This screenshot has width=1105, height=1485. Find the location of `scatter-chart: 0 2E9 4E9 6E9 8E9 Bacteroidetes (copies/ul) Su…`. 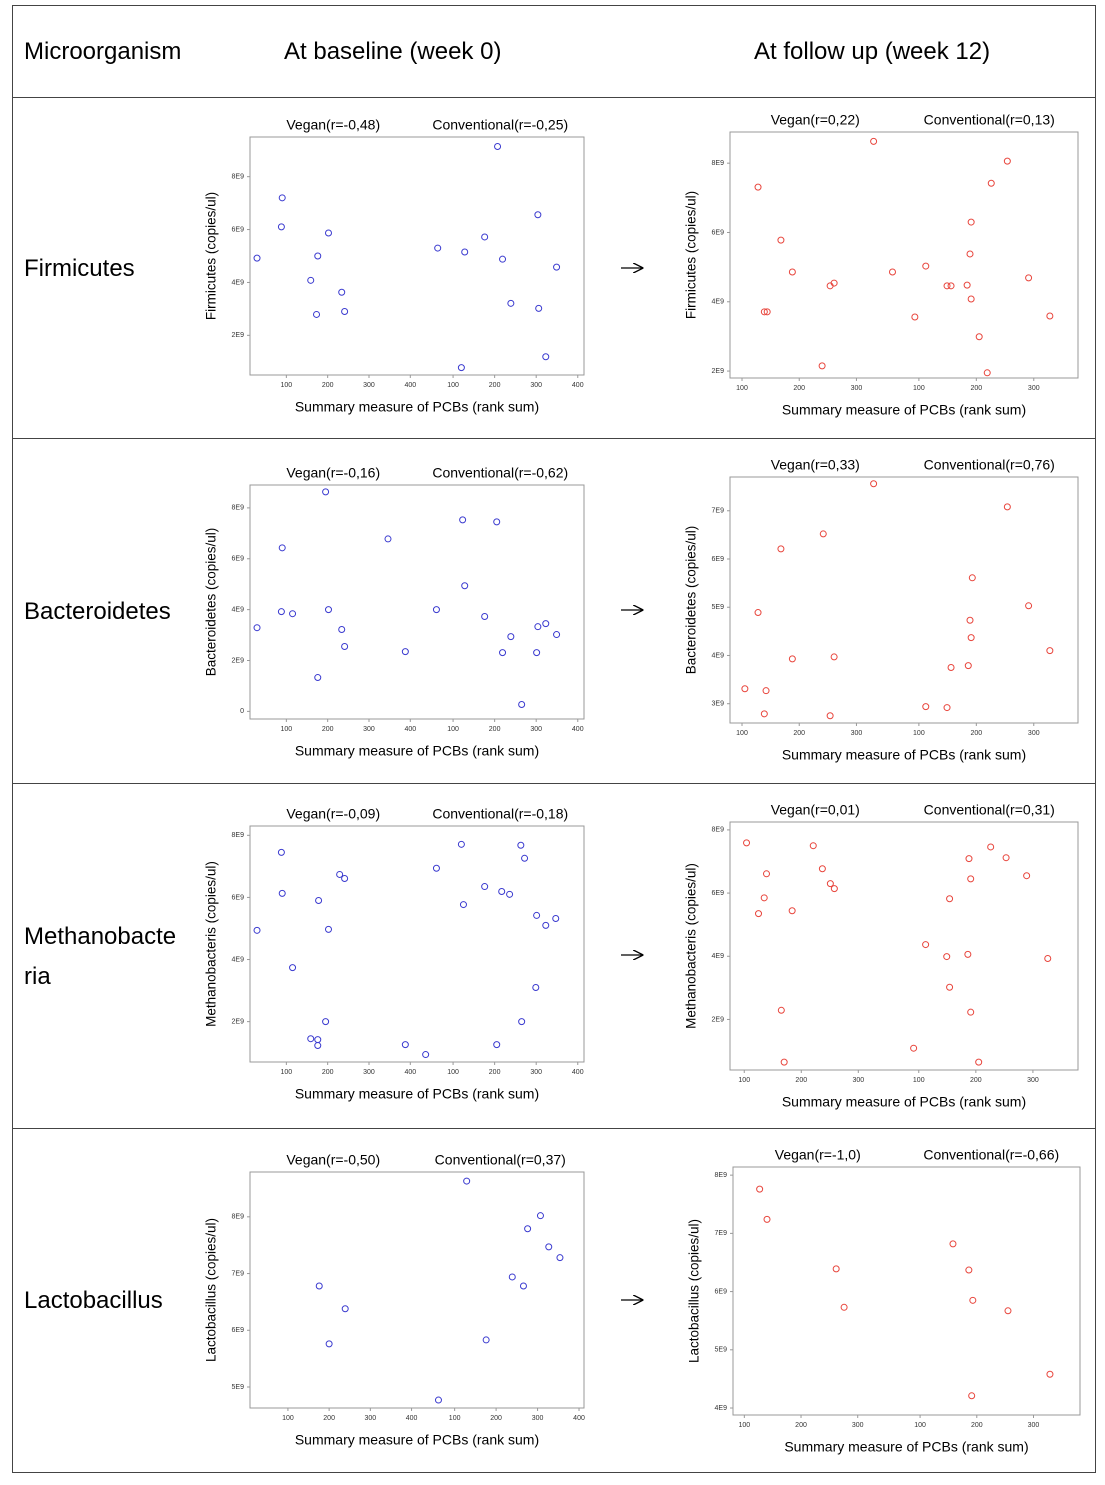

scatter-chart: 0 2E9 4E9 6E9 8E9 Bacteroidetes (copies/ul) Su… is located at coordinates (394, 612).